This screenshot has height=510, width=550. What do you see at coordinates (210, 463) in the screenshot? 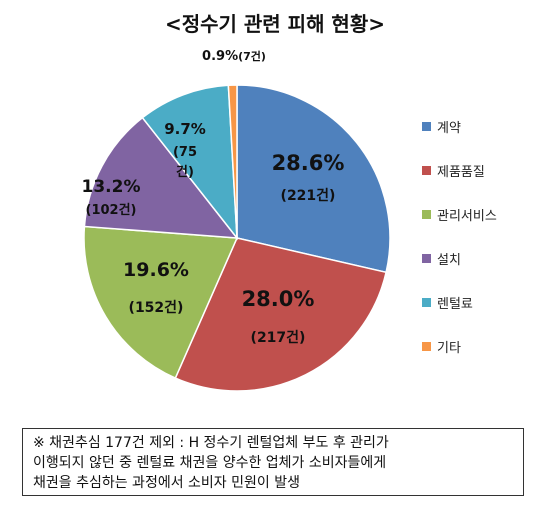
I see `footnote-line-2: 이행되지 않던 중 렌털료 채권을 양수한 업체가 소비자들에게` at bounding box center [210, 463].